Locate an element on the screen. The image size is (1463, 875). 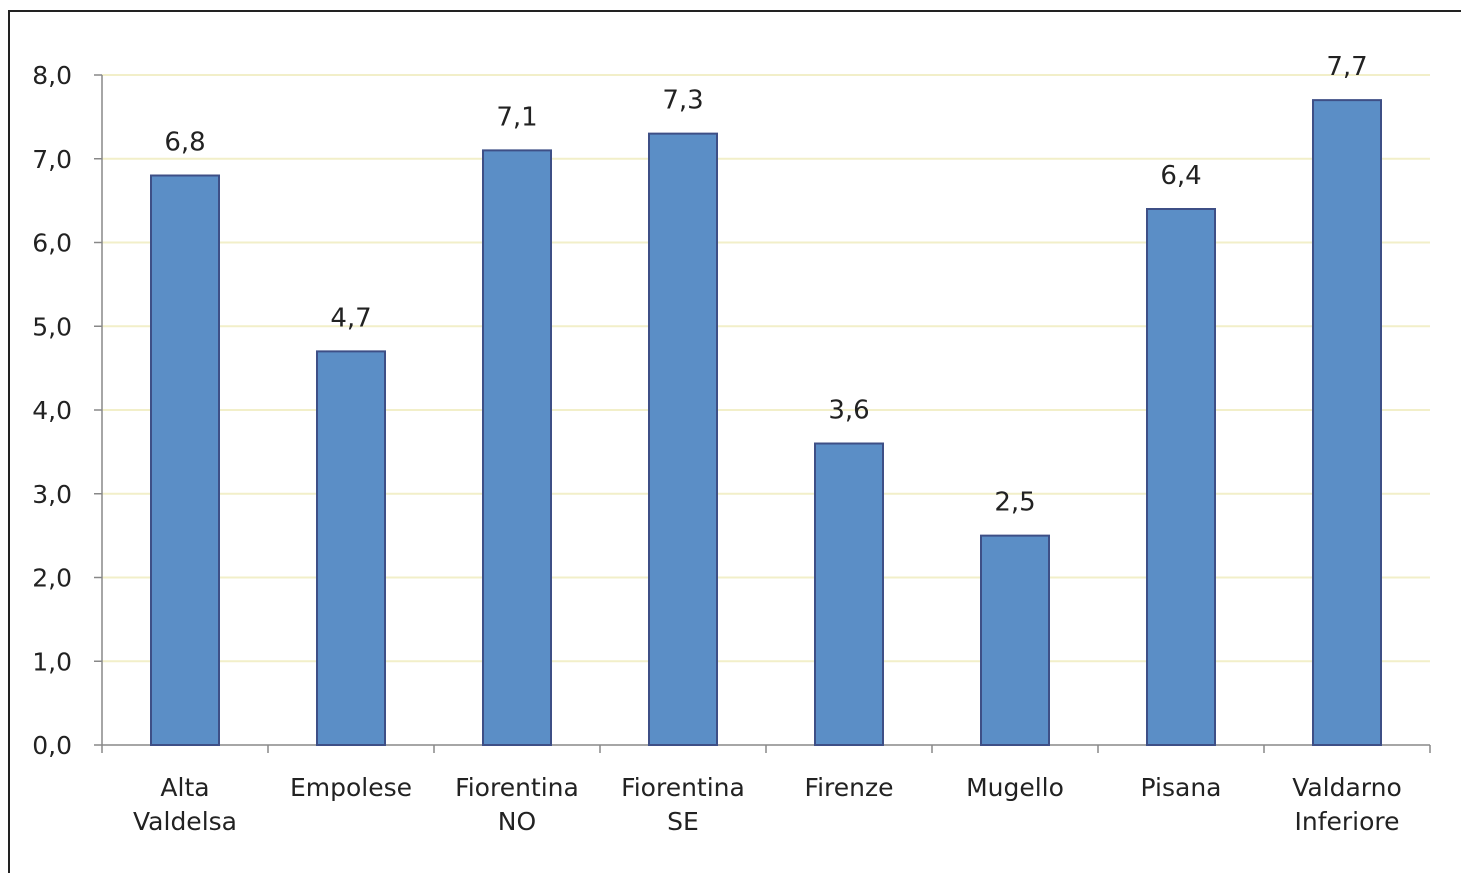
y-tick-label: 3,0 is located at coordinates (52, 494).